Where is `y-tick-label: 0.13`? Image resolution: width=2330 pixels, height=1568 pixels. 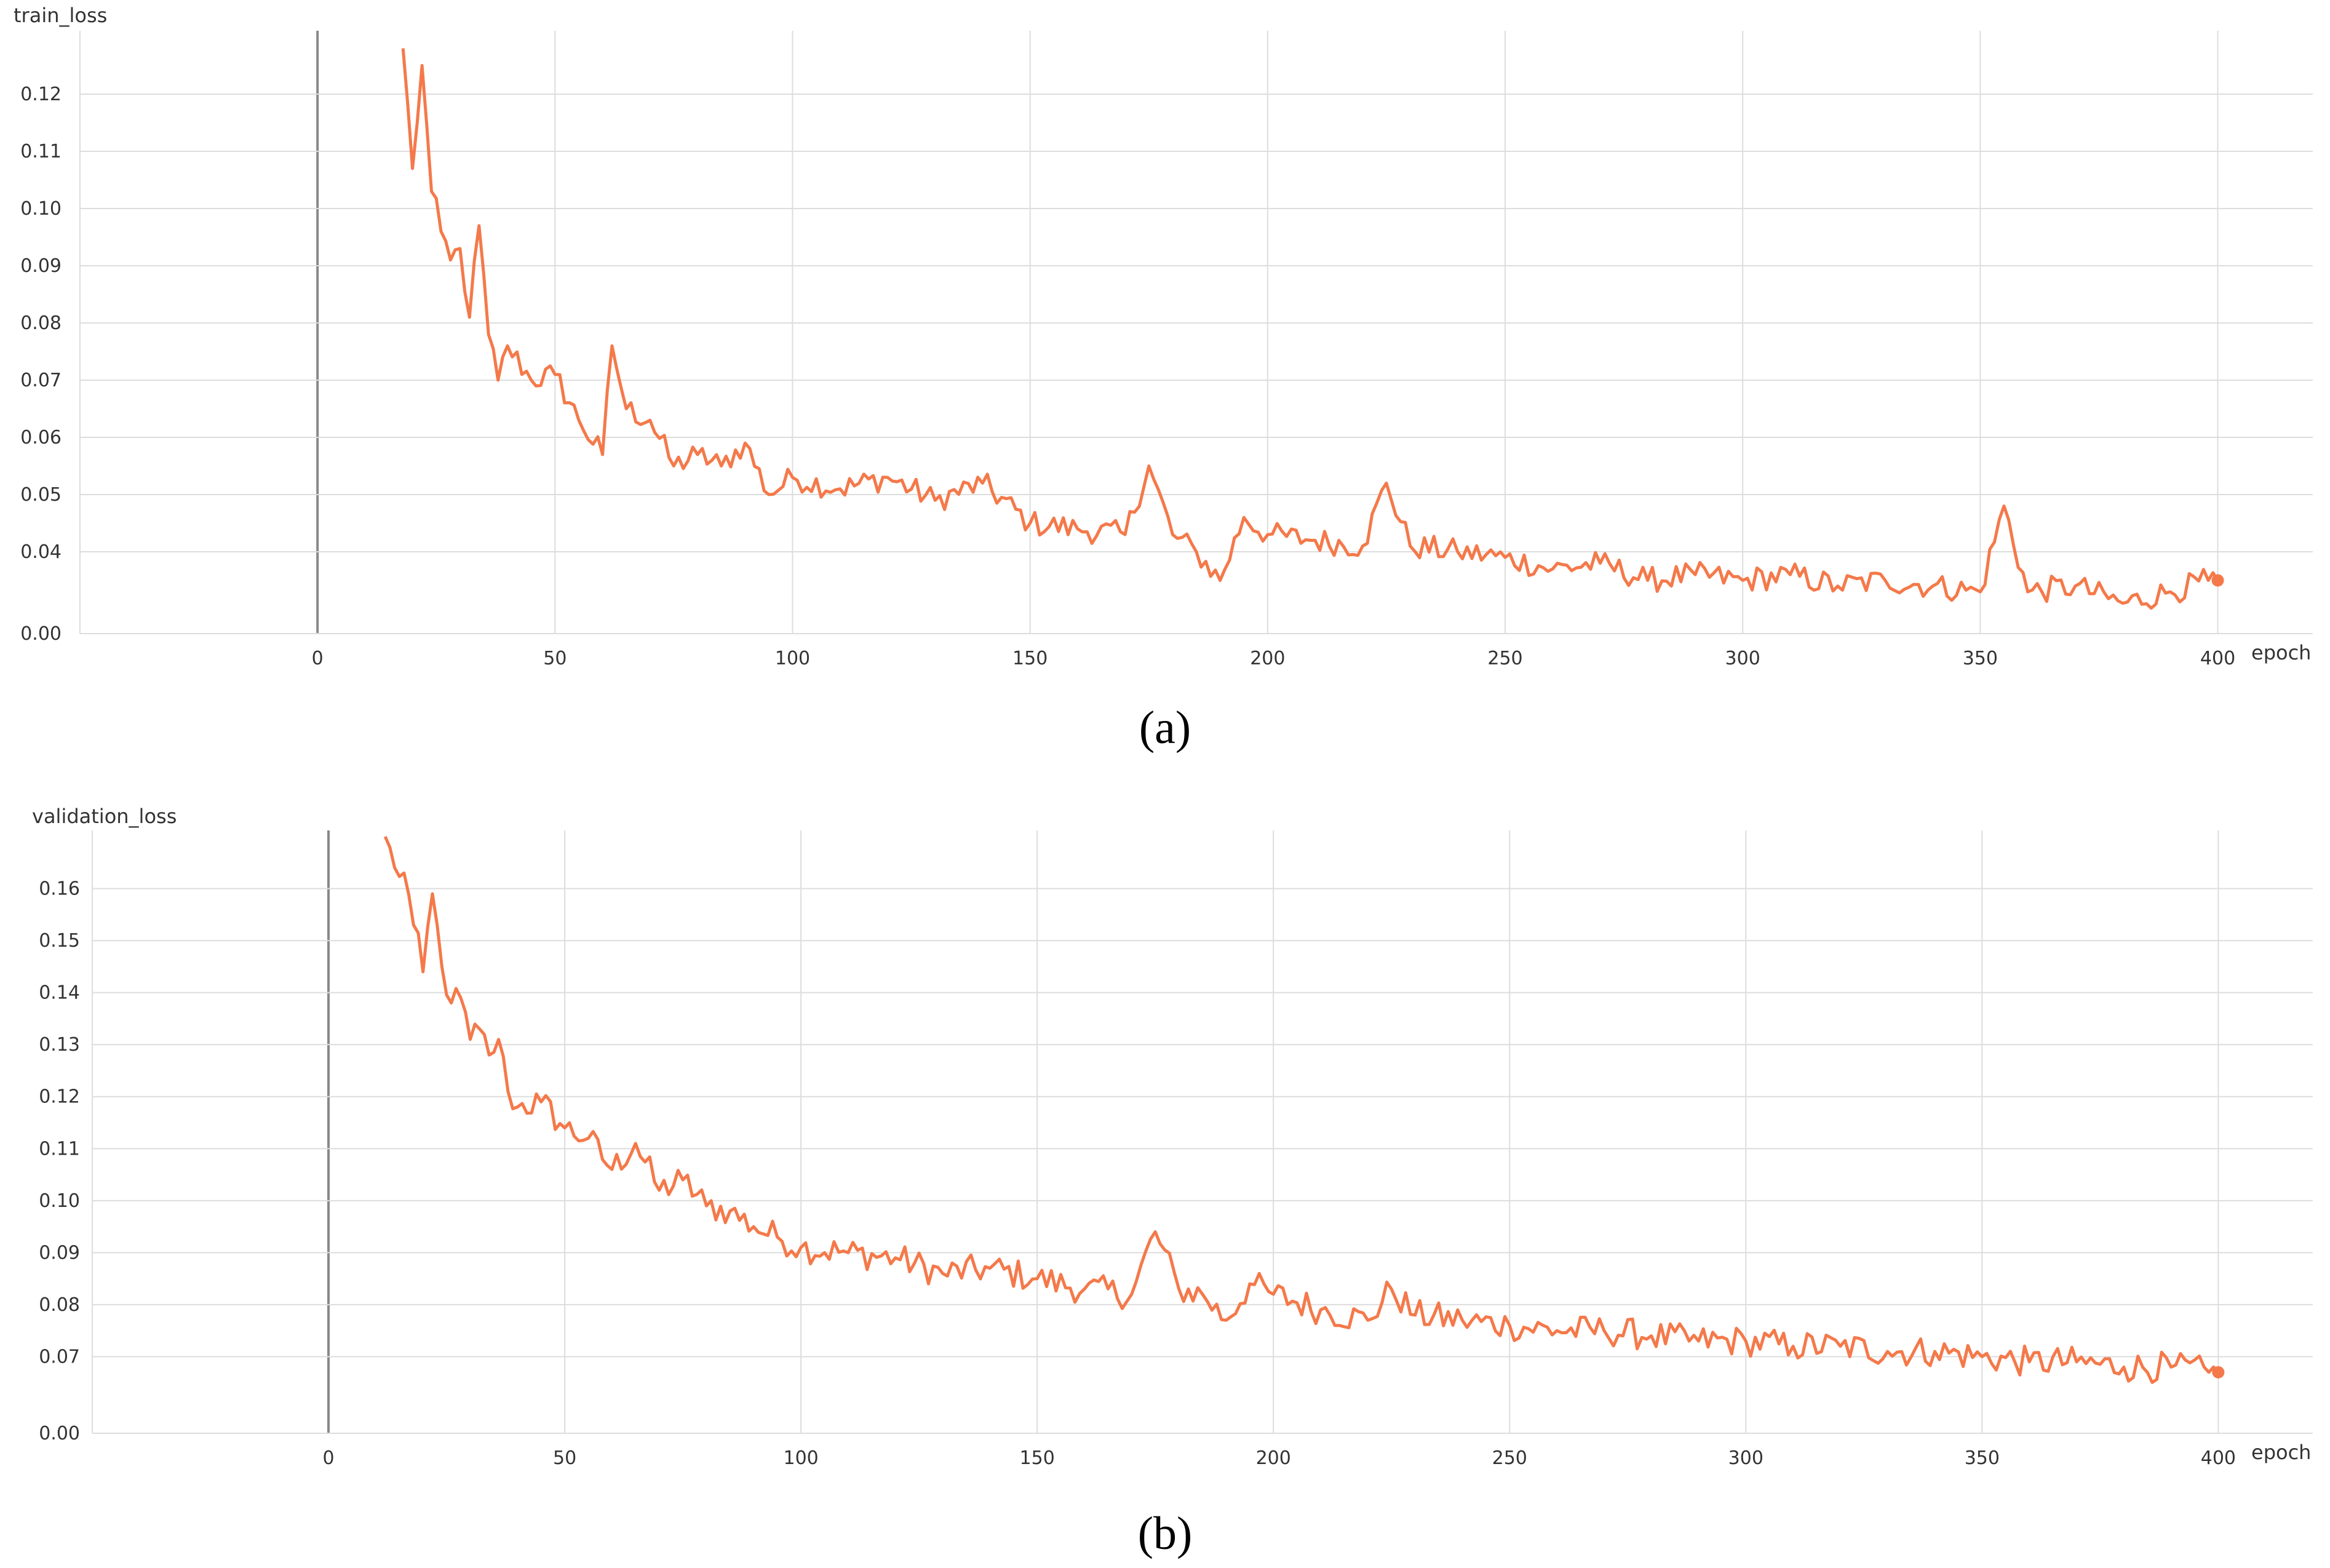
y-tick-label: 0.13 is located at coordinates (60, 1045).